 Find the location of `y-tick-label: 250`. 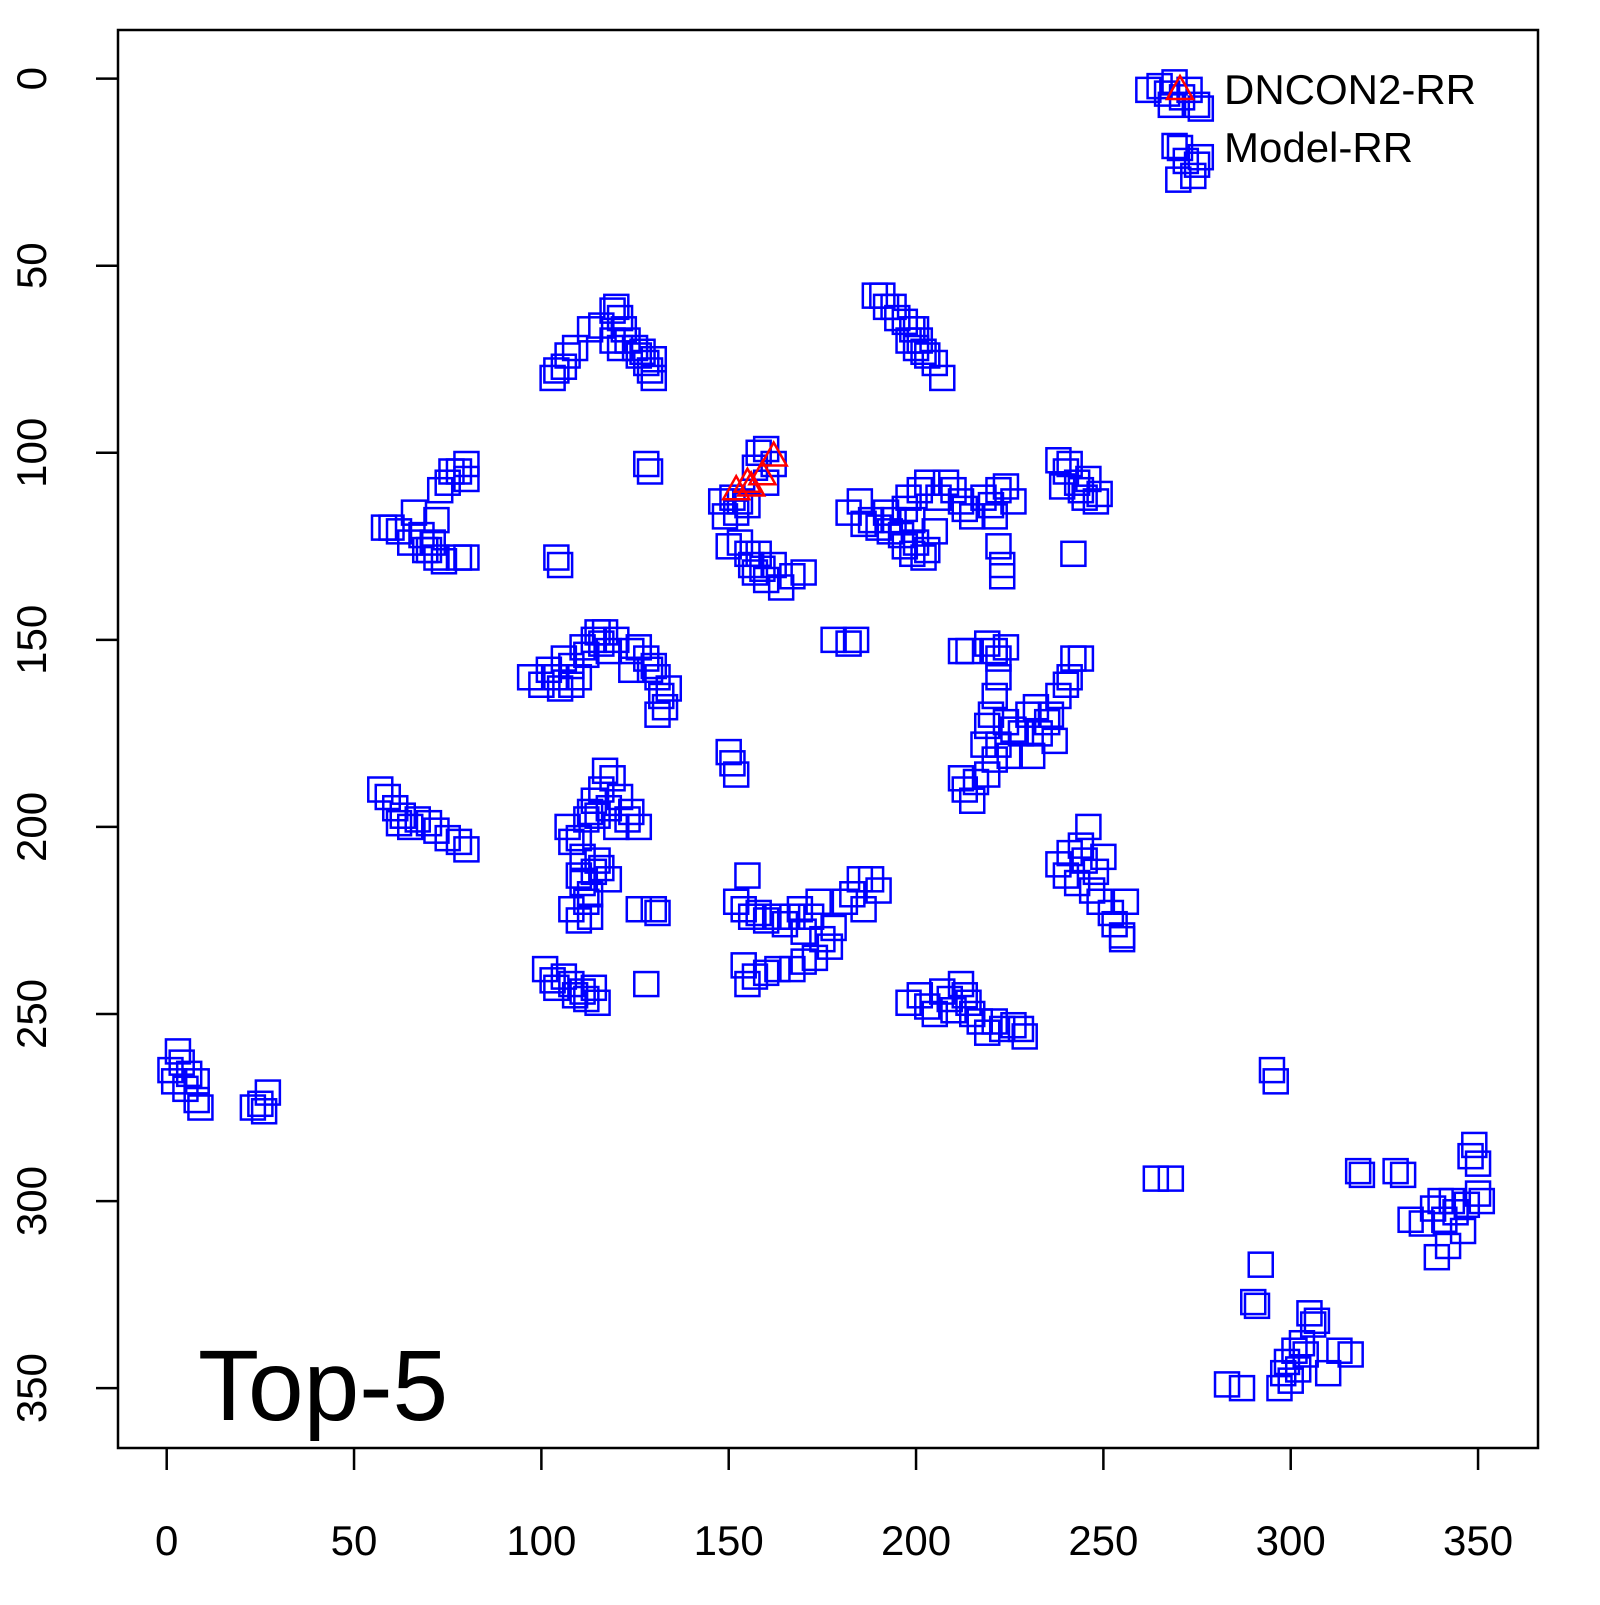

y-tick-label: 250 is located at coordinates (31, 1014).